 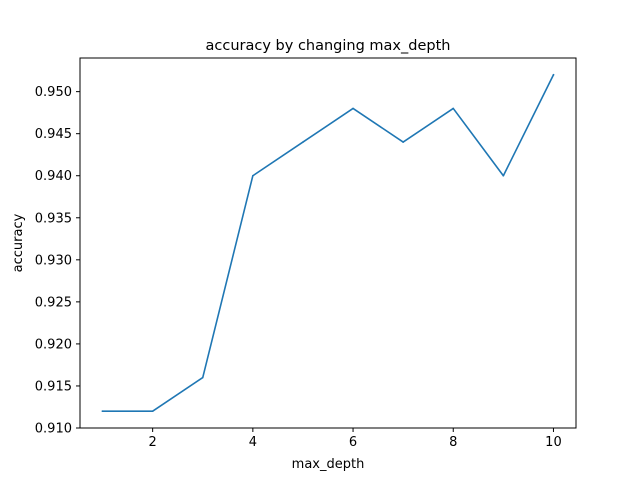 What do you see at coordinates (253, 442) in the screenshot?
I see `x-tick-label: 4` at bounding box center [253, 442].